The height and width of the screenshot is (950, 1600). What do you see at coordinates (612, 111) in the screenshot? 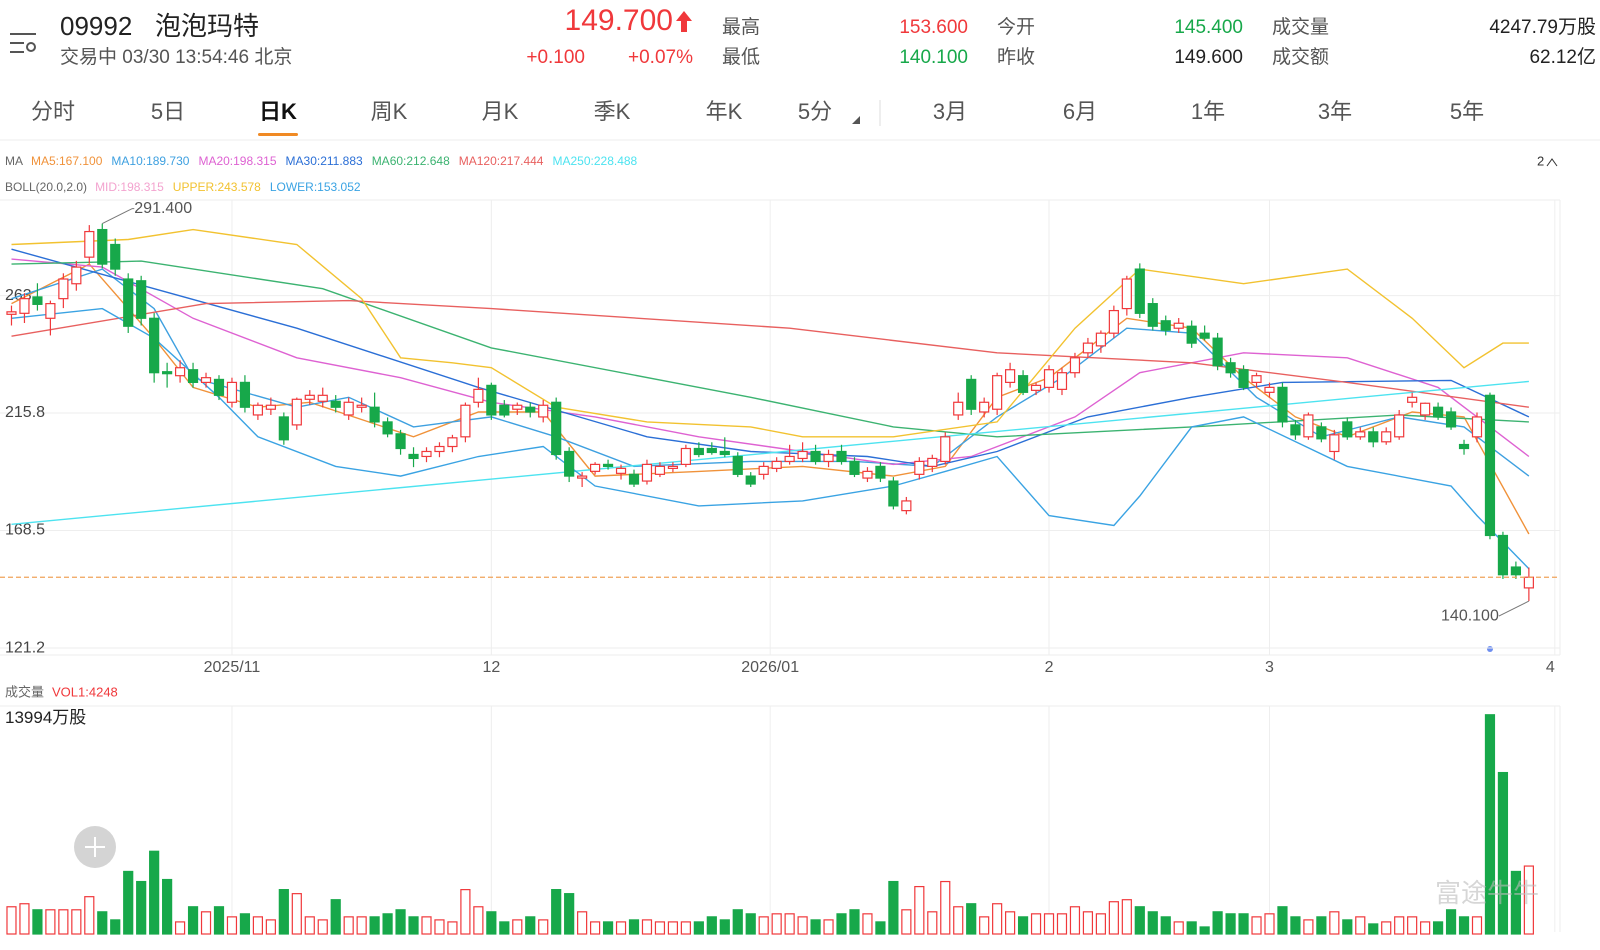
I see `tab: 季K` at bounding box center [612, 111].